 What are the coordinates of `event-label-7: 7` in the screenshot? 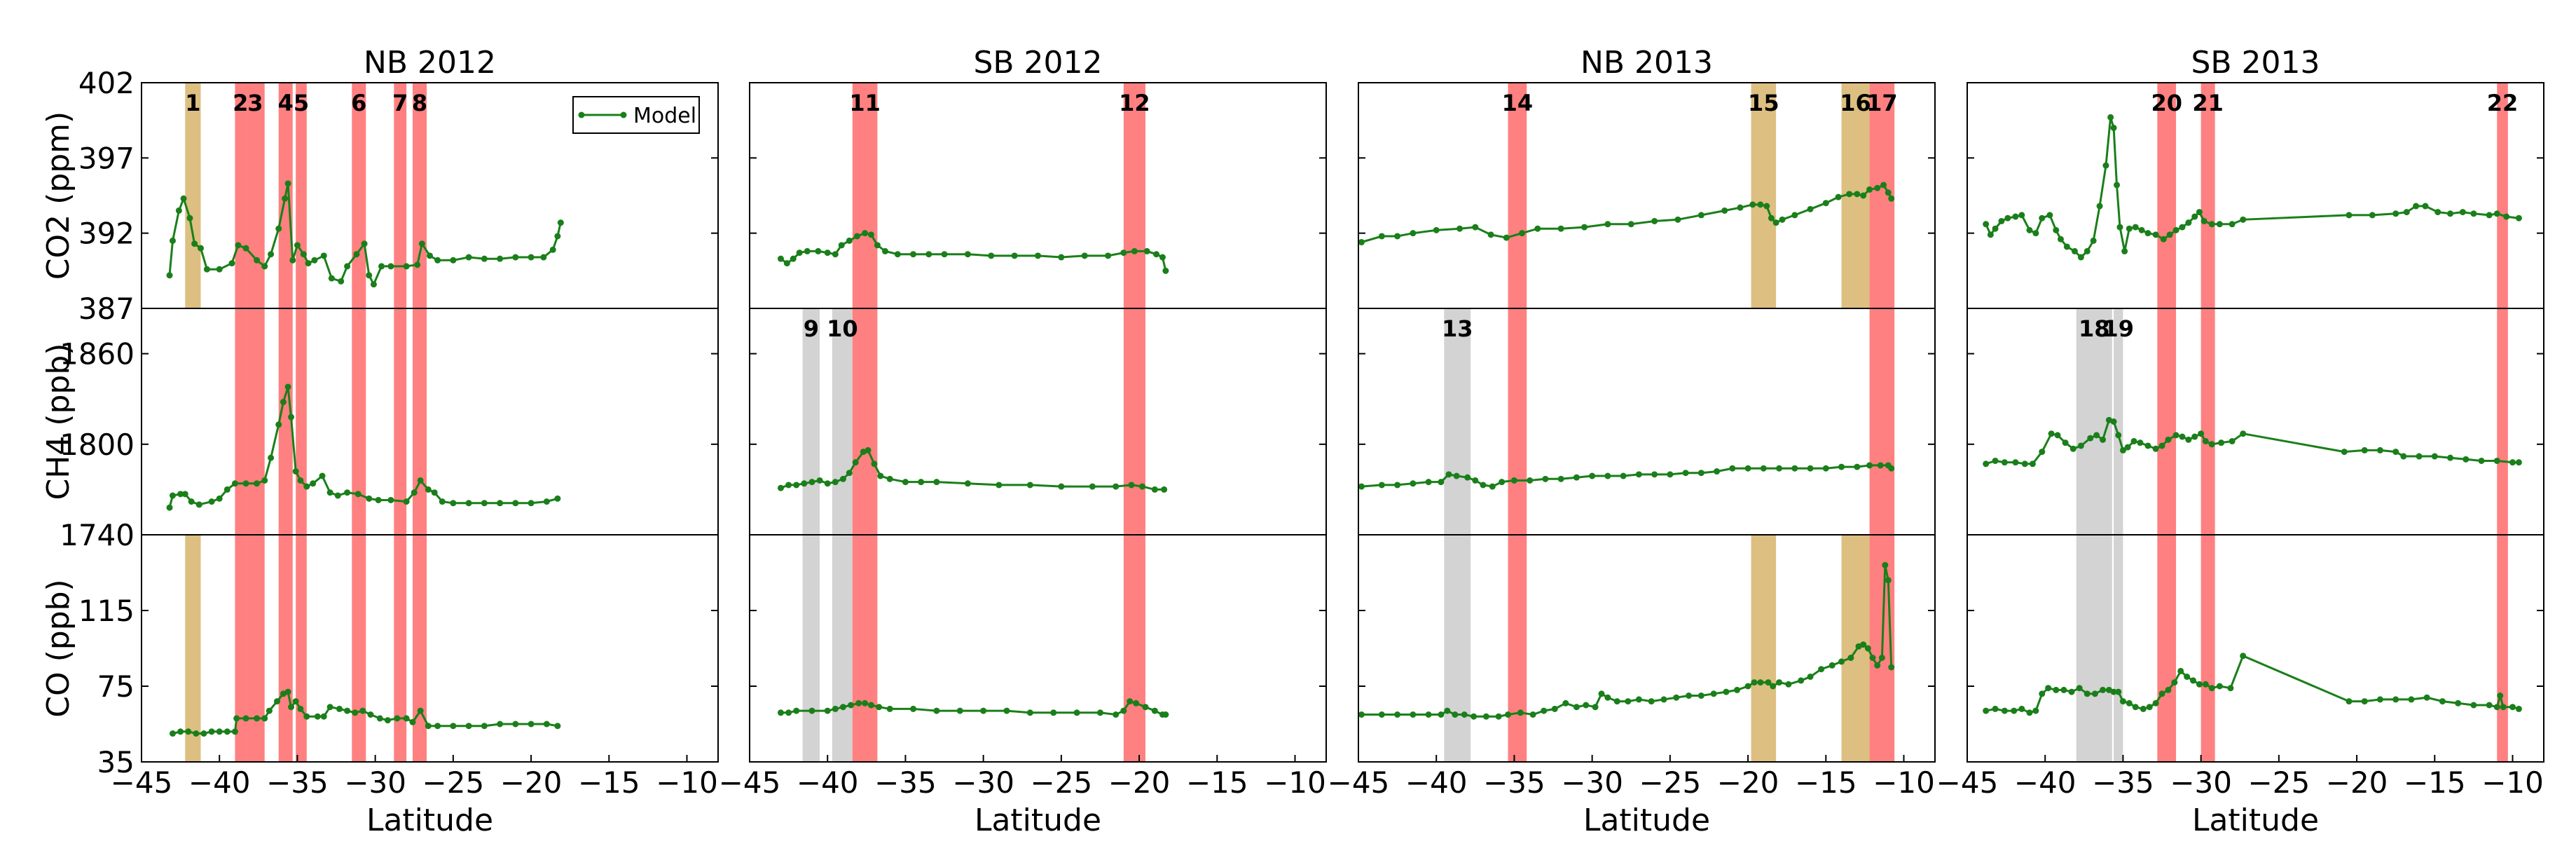 It's located at (400, 103).